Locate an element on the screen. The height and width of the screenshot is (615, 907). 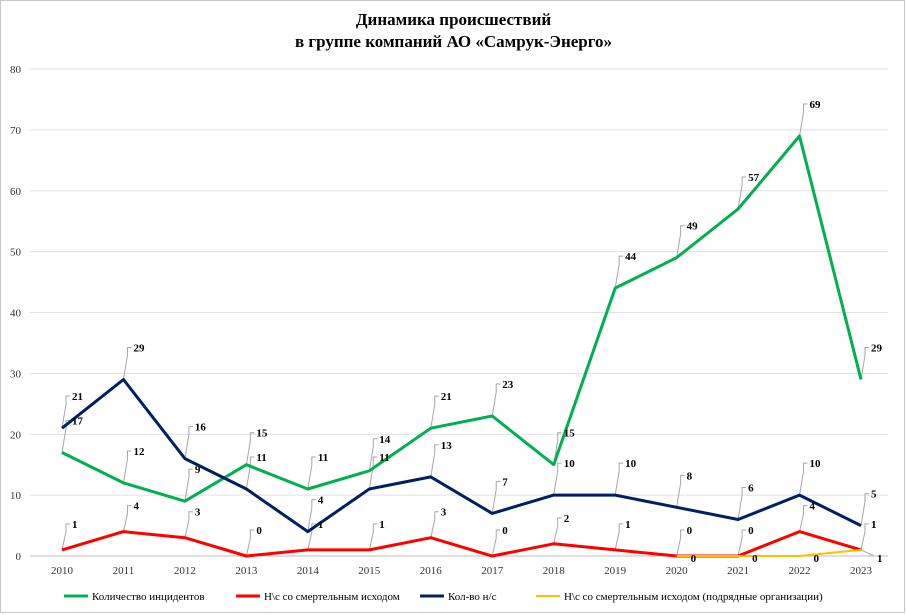
data-label: 44 is located at coordinates (631, 257).